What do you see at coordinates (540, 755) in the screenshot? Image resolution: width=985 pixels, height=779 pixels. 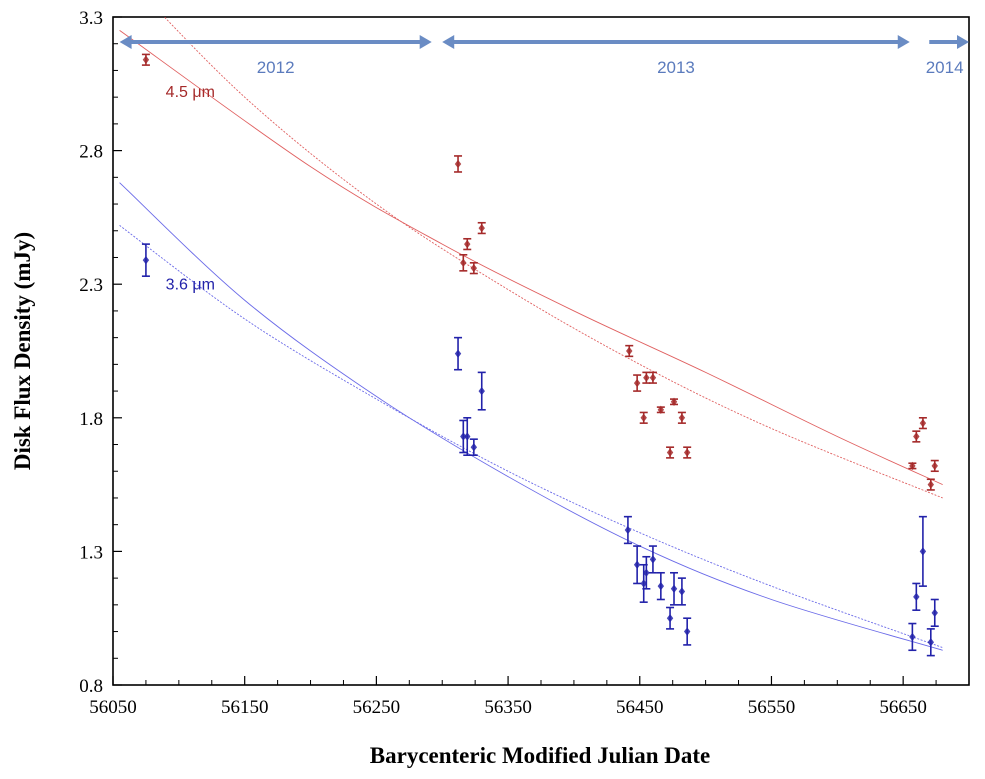 I see `x-axis-title: Barycenteric Modified Julian Date` at bounding box center [540, 755].